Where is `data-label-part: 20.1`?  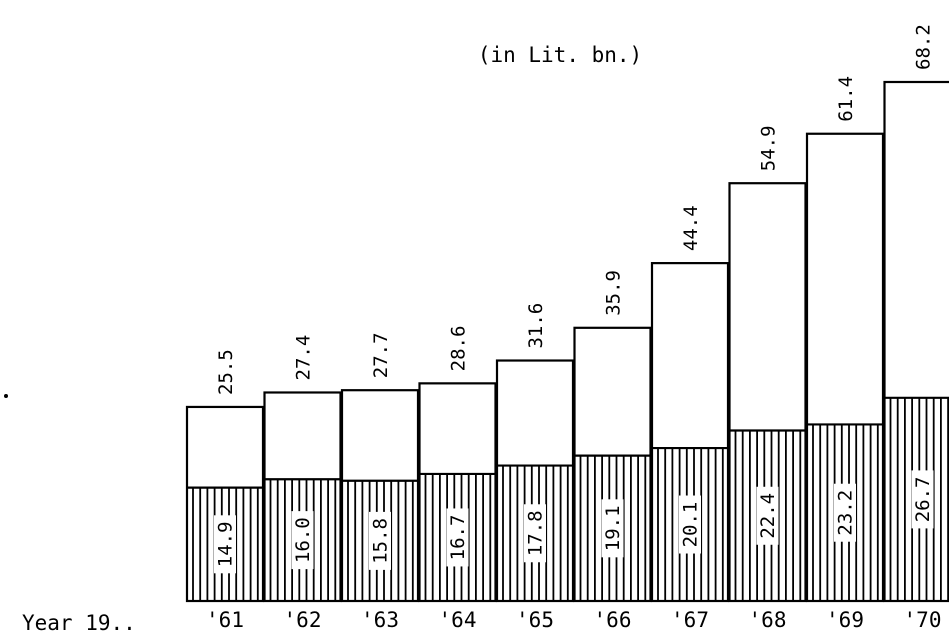 data-label-part: 20.1 is located at coordinates (691, 525).